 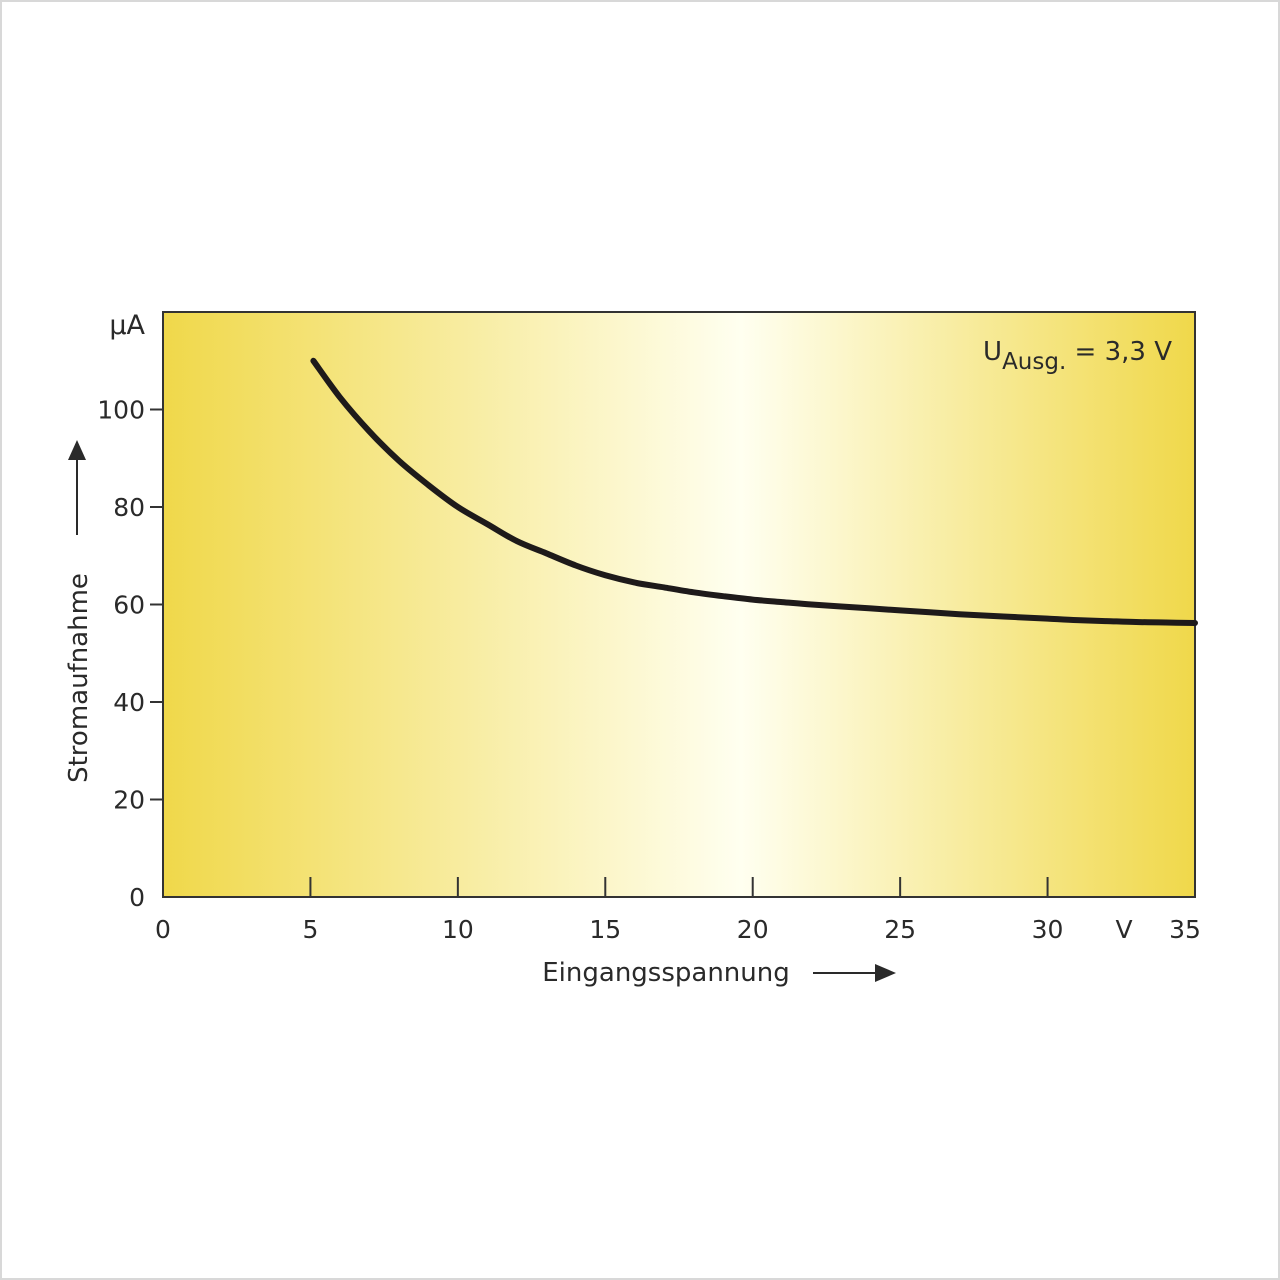 I want to click on x-axis-title: Eingangsspannung, so click(x=666, y=973).